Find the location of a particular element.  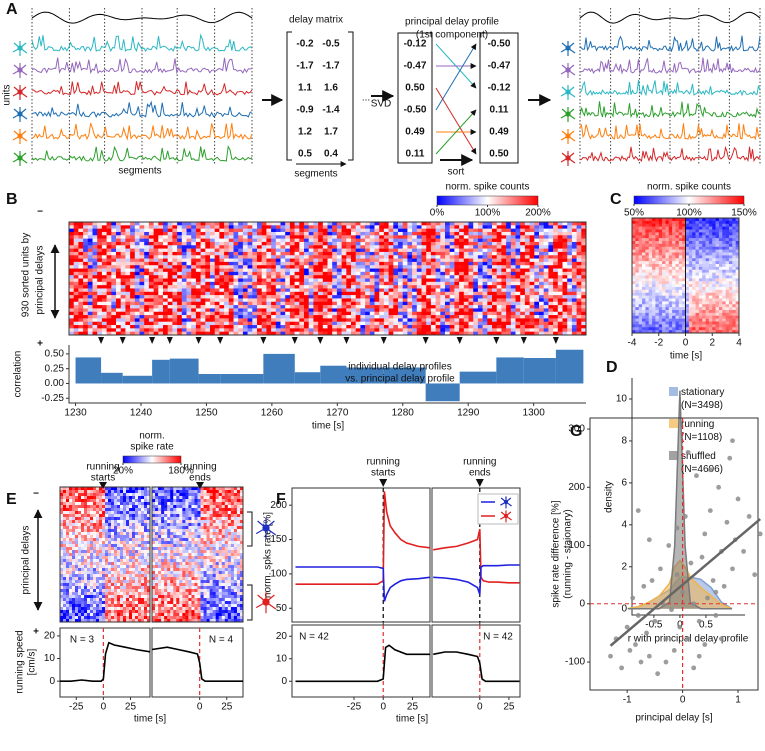

sort-label: sort is located at coordinates (456, 172).